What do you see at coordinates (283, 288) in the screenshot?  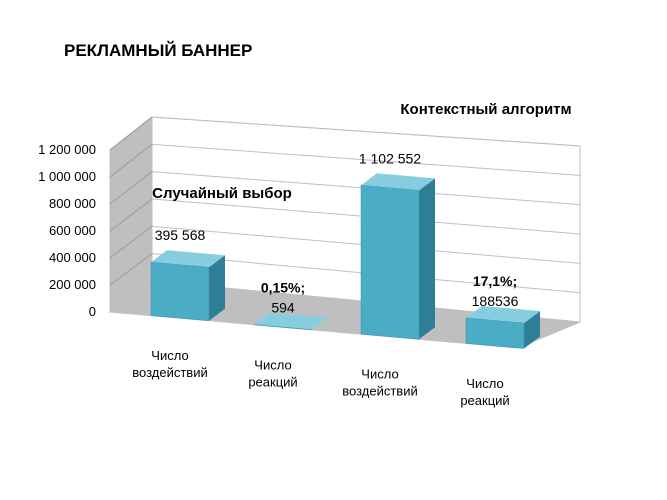 I see `data-label-percent: 0,15%;` at bounding box center [283, 288].